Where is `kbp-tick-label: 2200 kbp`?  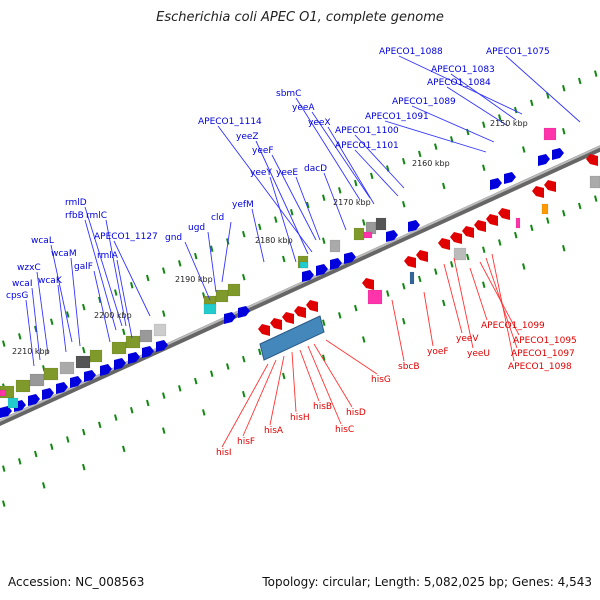 kbp-tick-label: 2200 kbp is located at coordinates (113, 315).